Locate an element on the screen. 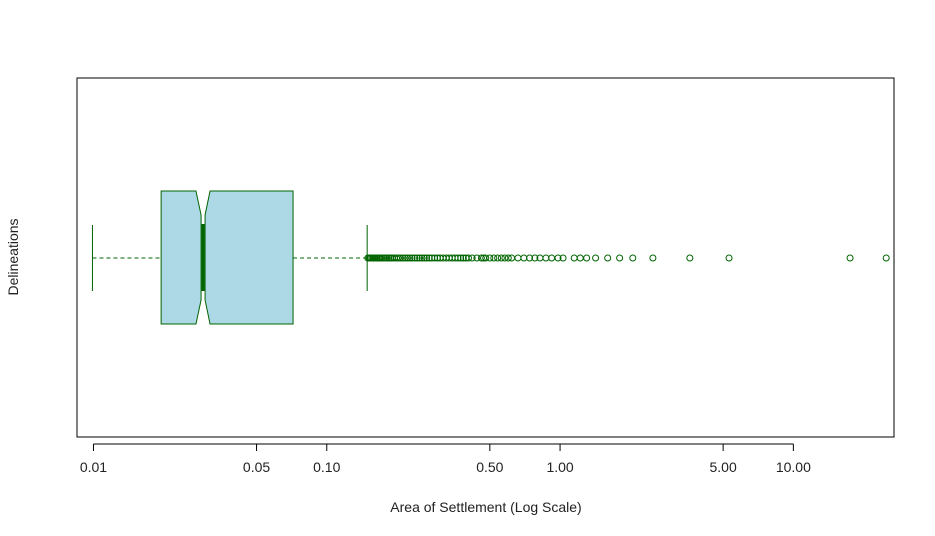 The width and height of the screenshot is (935, 536). x-tick-label: 5.00 is located at coordinates (723, 467).